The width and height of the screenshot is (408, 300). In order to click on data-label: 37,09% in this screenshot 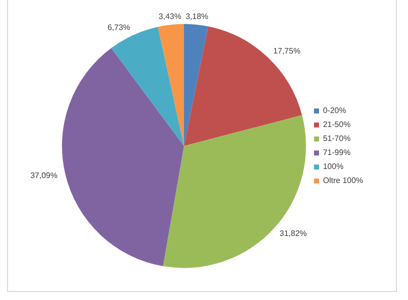, I will do `click(44, 175)`.